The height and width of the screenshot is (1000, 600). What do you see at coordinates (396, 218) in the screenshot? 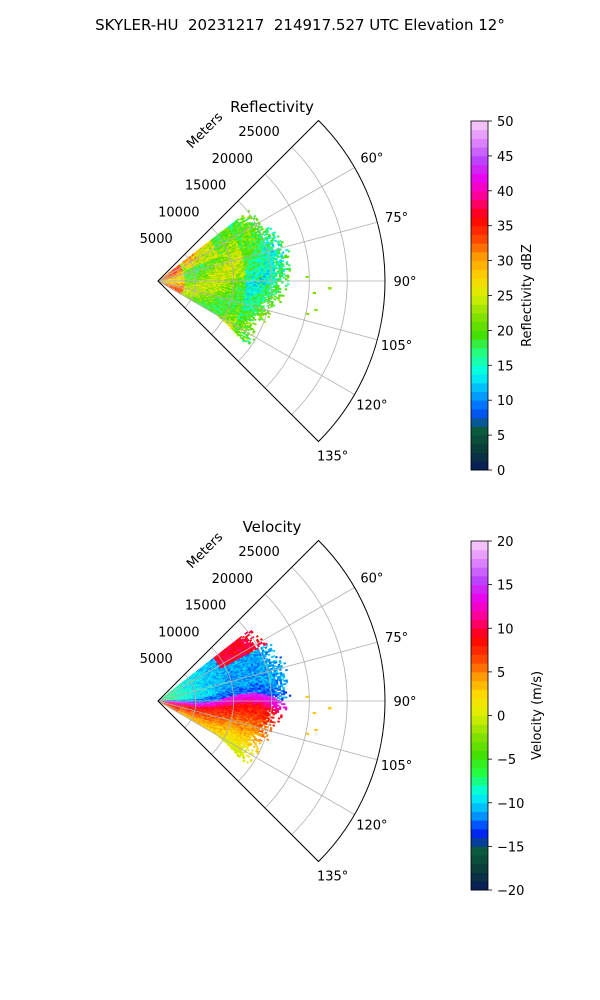
I see `azimuth-tick-label: 75°` at bounding box center [396, 218].